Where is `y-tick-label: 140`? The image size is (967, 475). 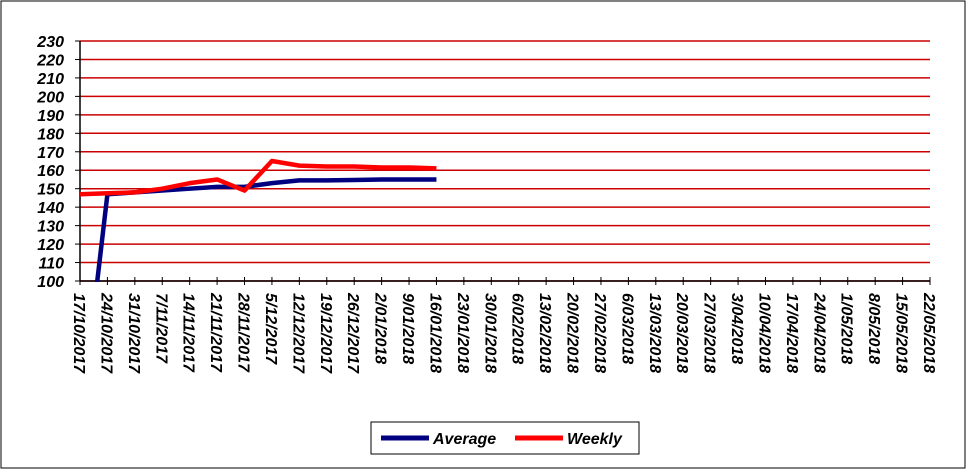
y-tick-label: 140 is located at coordinates (50, 208).